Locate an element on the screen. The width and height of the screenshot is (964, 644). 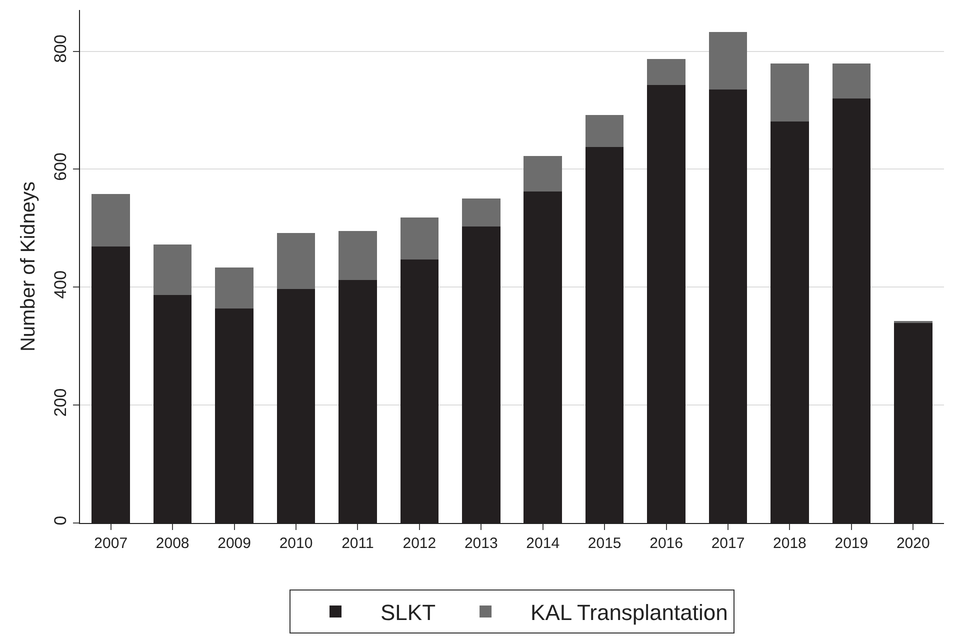
y-axis-title: Number of Kidneys is located at coordinates (29, 266).